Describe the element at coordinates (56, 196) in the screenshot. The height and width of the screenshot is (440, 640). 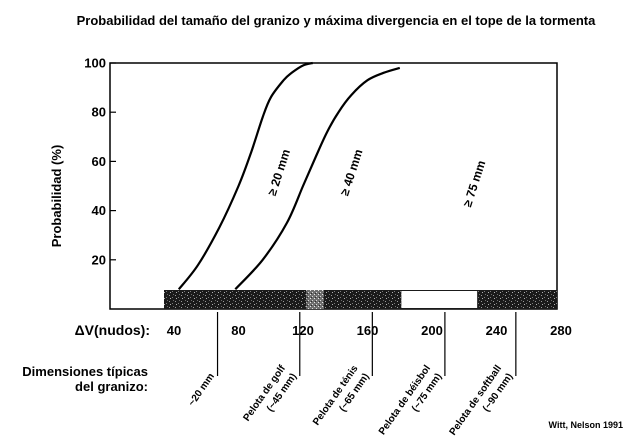
I see `y-axis-label: Probabilidad (%)` at that location.